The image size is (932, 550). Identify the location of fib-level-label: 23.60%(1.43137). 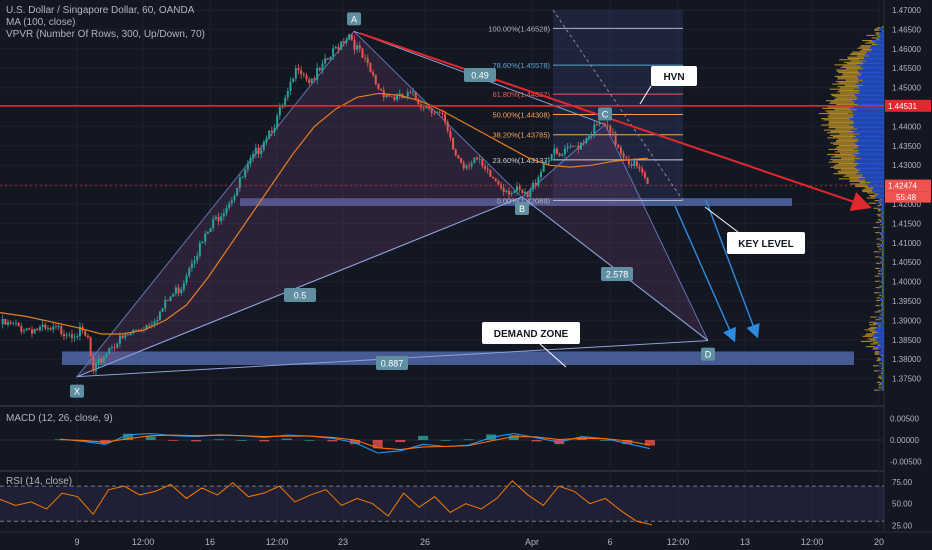
(521, 160).